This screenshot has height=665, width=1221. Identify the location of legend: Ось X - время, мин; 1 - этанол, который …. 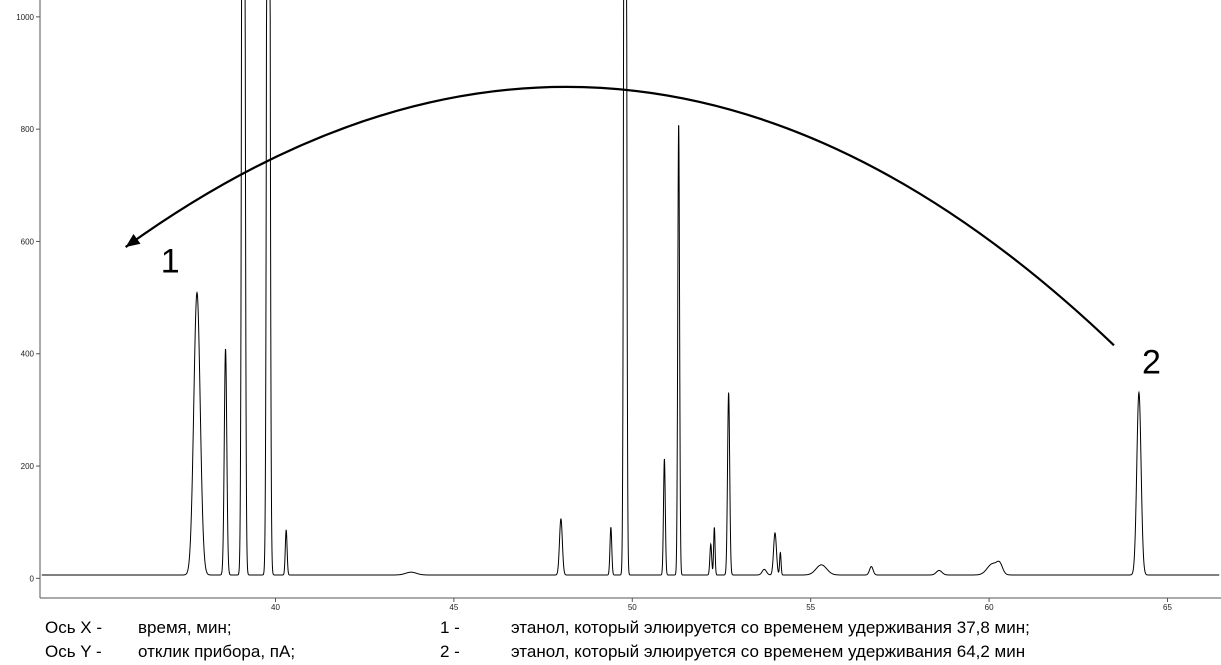
(610, 639).